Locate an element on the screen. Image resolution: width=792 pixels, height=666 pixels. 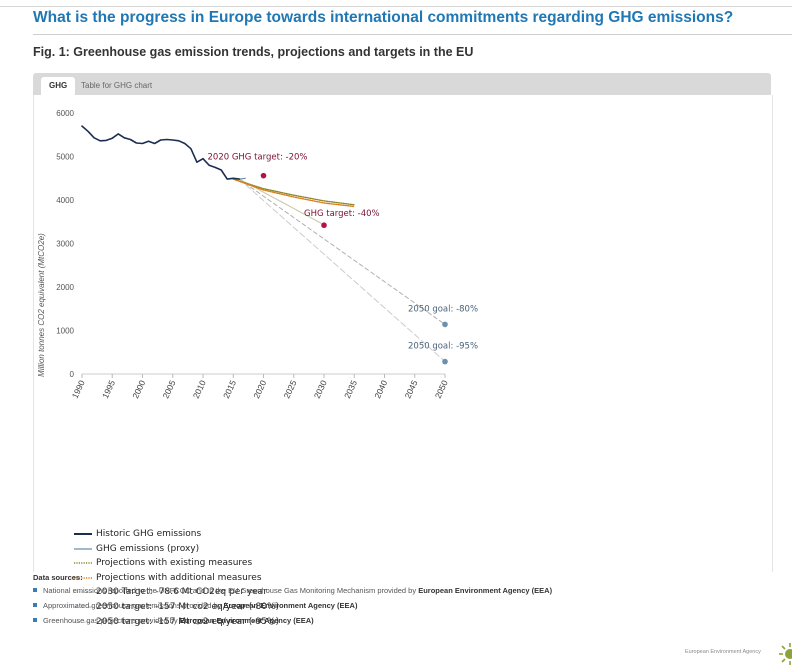
legend-label: Projections with additional measures is located at coordinates (179, 577).